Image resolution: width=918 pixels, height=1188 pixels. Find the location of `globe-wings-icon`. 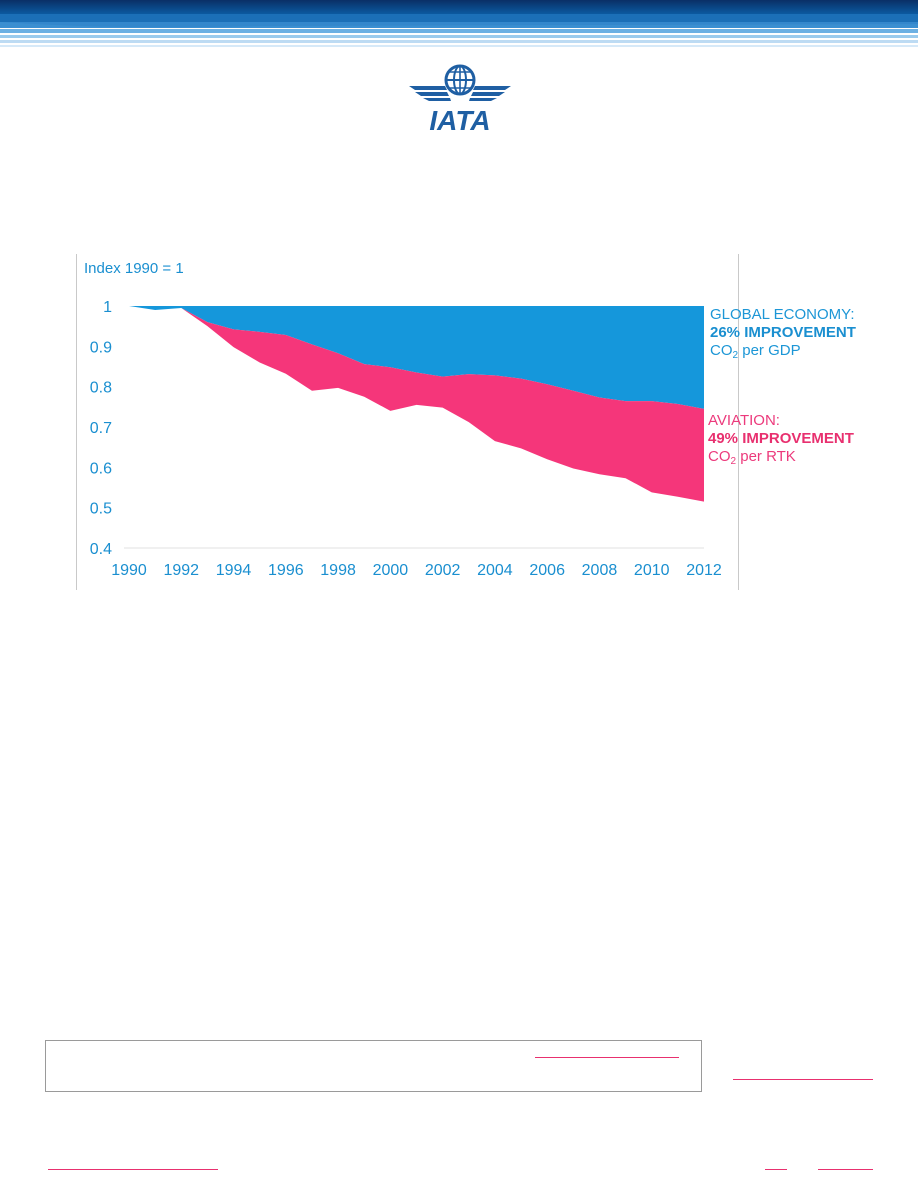

globe-wings-icon is located at coordinates (460, 82).